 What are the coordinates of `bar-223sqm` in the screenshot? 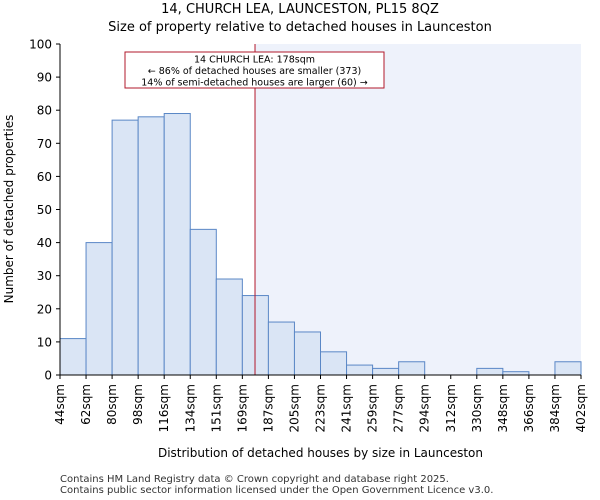 It's located at (334, 363).